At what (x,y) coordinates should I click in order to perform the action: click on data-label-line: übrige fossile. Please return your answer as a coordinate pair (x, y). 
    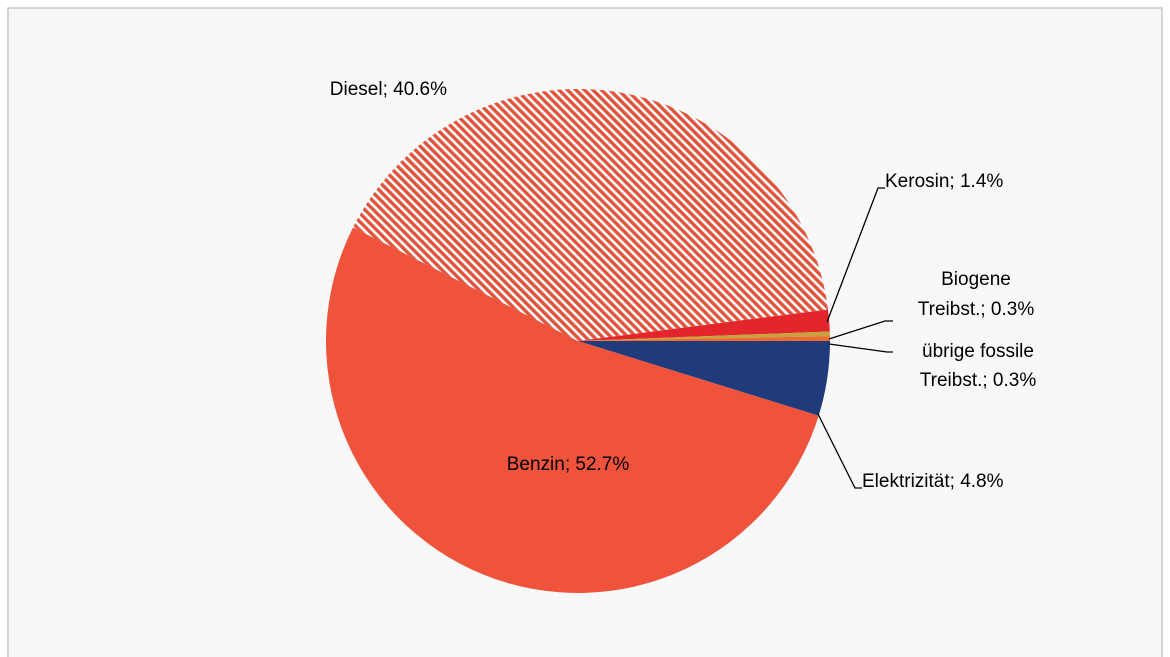
    Looking at the image, I should click on (978, 351).